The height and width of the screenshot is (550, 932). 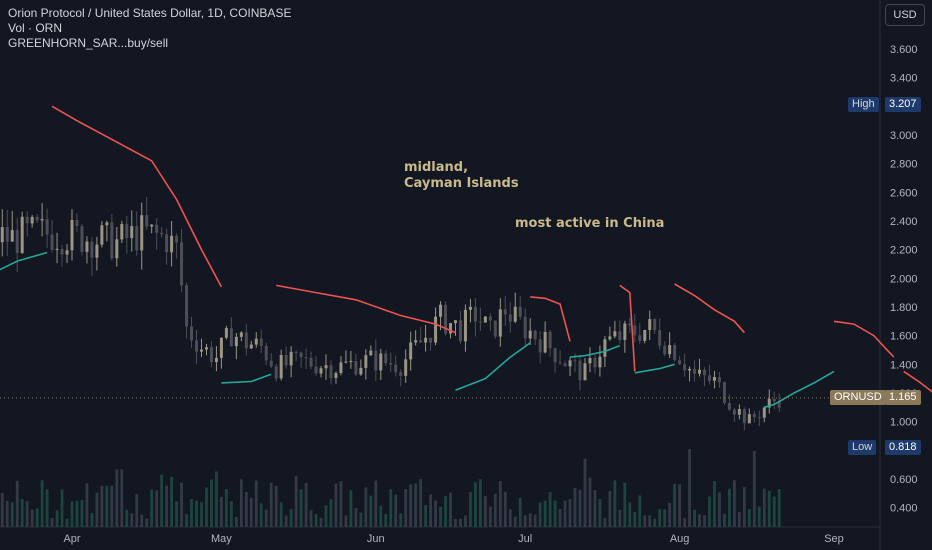 I want to click on annotation-midland: midland,, so click(x=436, y=167).